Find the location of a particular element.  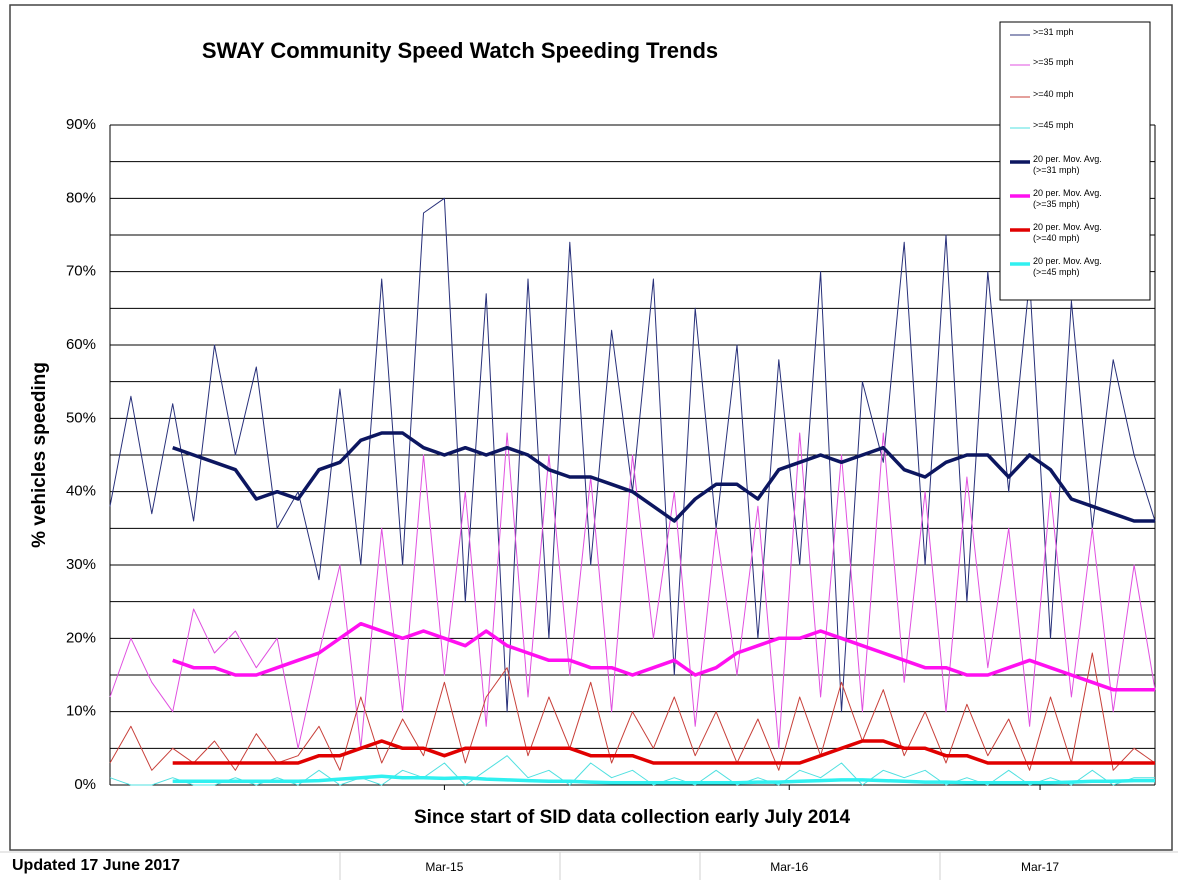

legend-label: >=31 mph is located at coordinates (1053, 32).